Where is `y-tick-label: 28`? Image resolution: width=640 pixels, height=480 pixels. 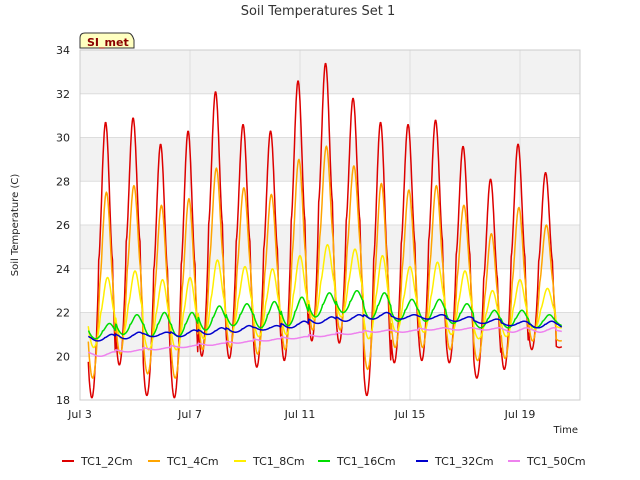
y-tick-label: 28 is located at coordinates (63, 181).